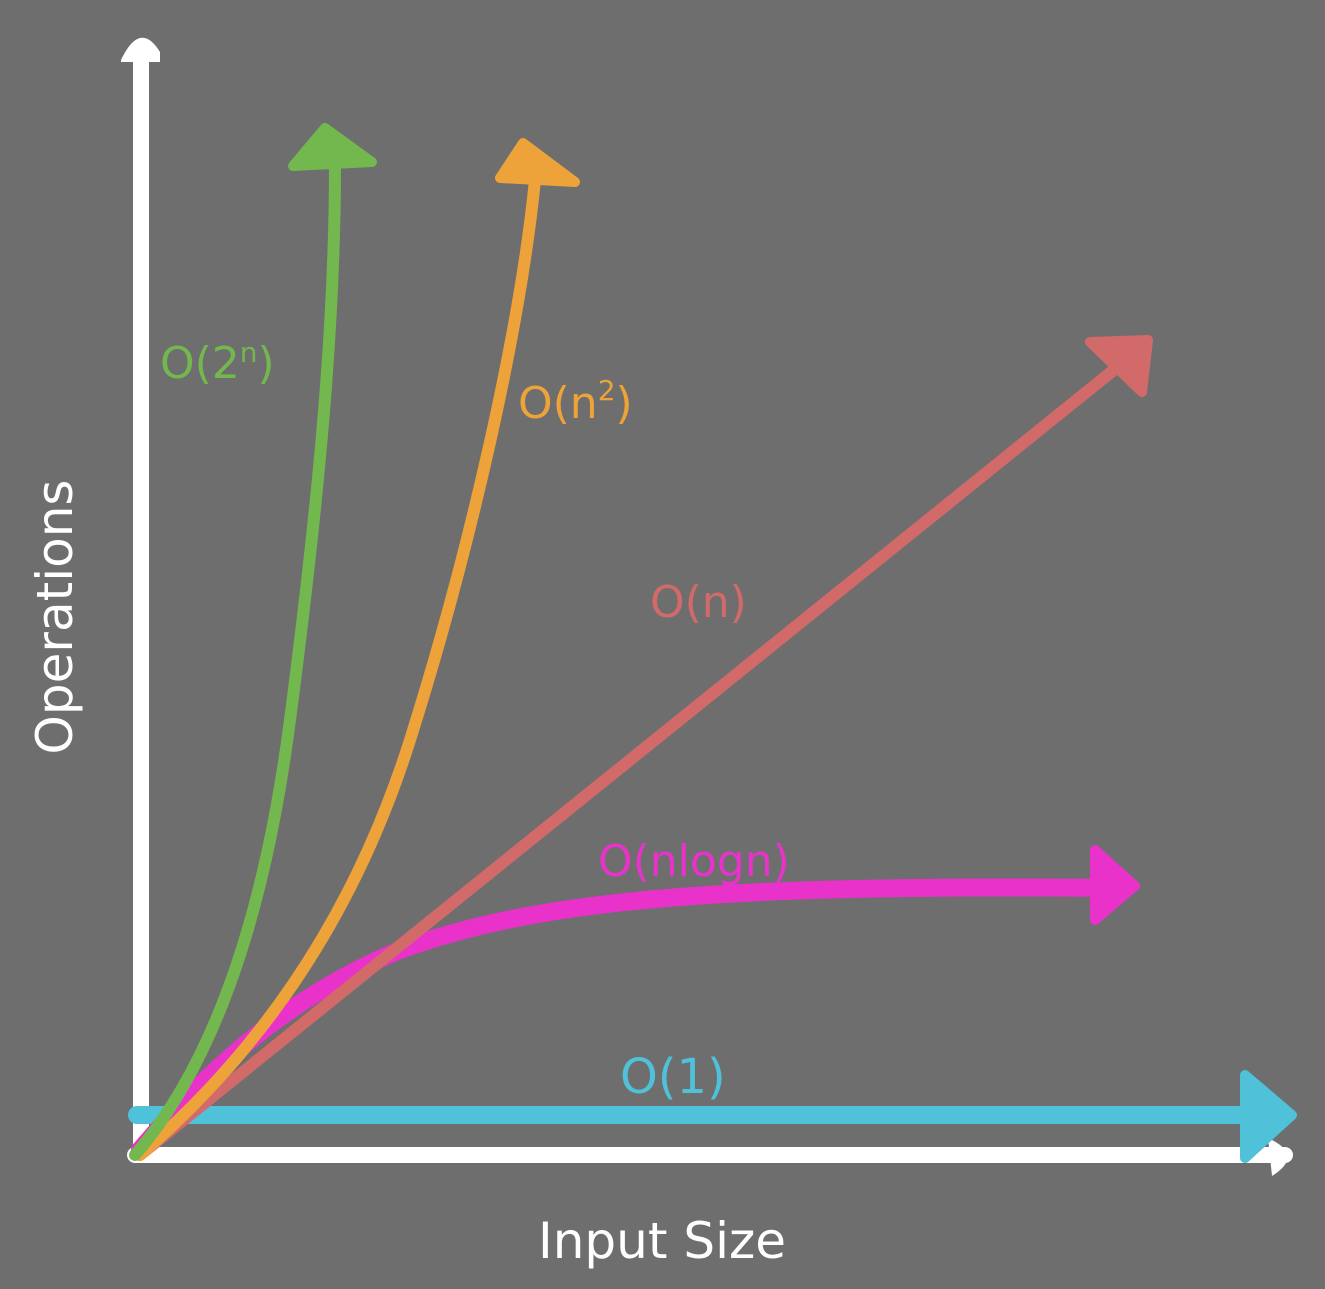 The image size is (1325, 1289). What do you see at coordinates (710, 1157) in the screenshot?
I see `x-axis` at bounding box center [710, 1157].